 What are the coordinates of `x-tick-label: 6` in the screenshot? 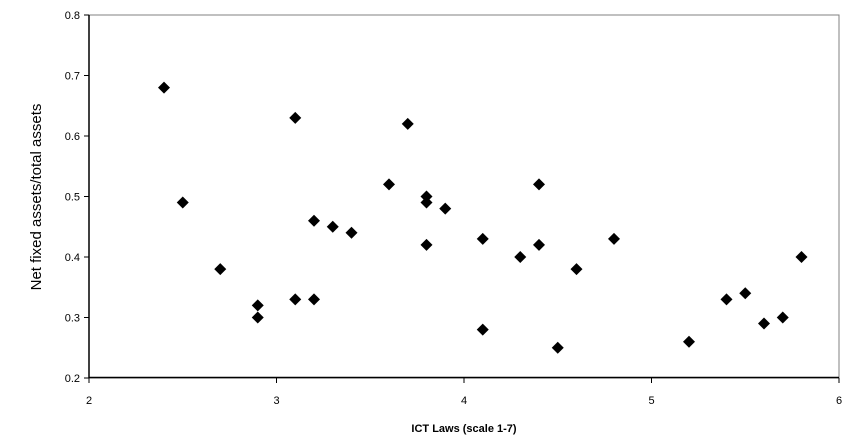 It's located at (839, 401).